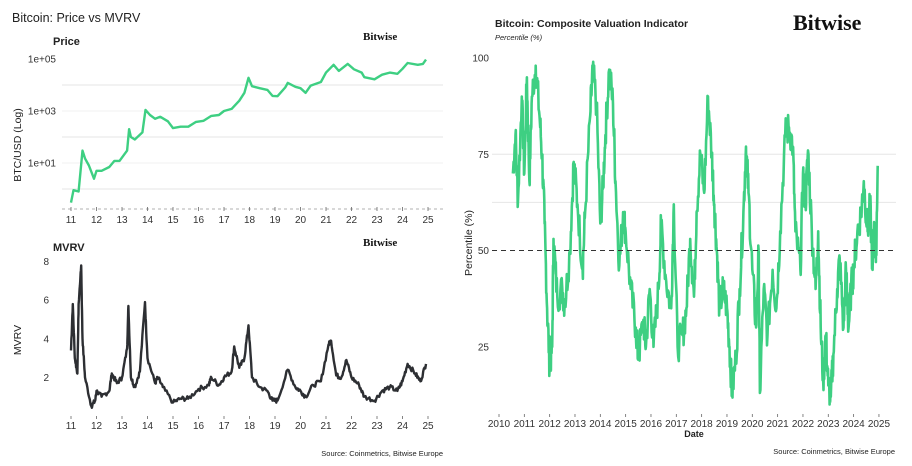 The height and width of the screenshot is (466, 912). Describe the element at coordinates (42, 60) in the screenshot. I see `price-y-tick-label: 1e+05` at that location.